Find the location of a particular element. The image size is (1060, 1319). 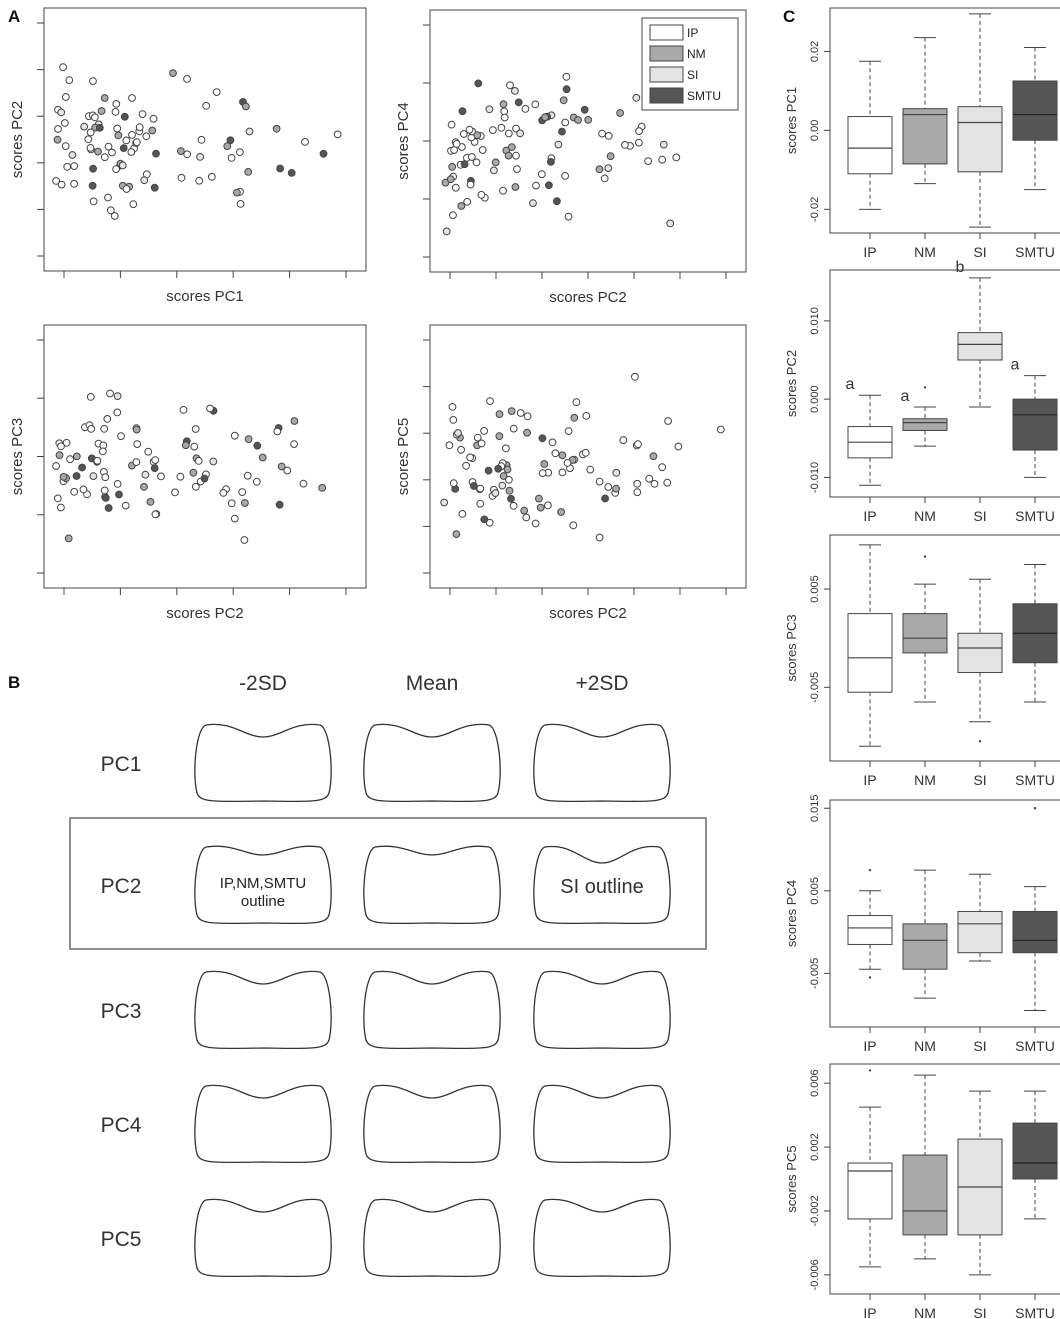

significance-letter: b is located at coordinates (960, 267).